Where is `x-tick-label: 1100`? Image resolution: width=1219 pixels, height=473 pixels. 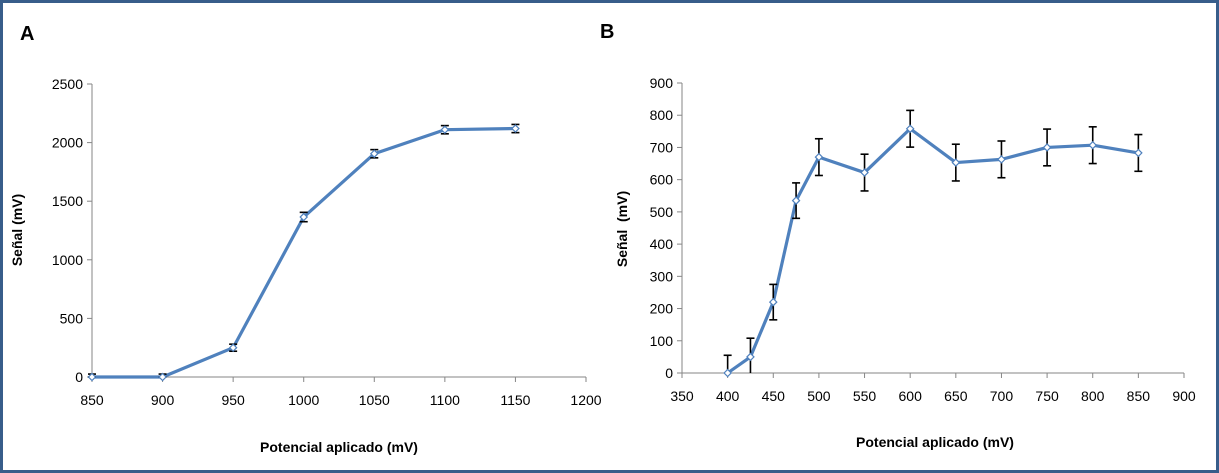 x-tick-label: 1100 is located at coordinates (445, 400).